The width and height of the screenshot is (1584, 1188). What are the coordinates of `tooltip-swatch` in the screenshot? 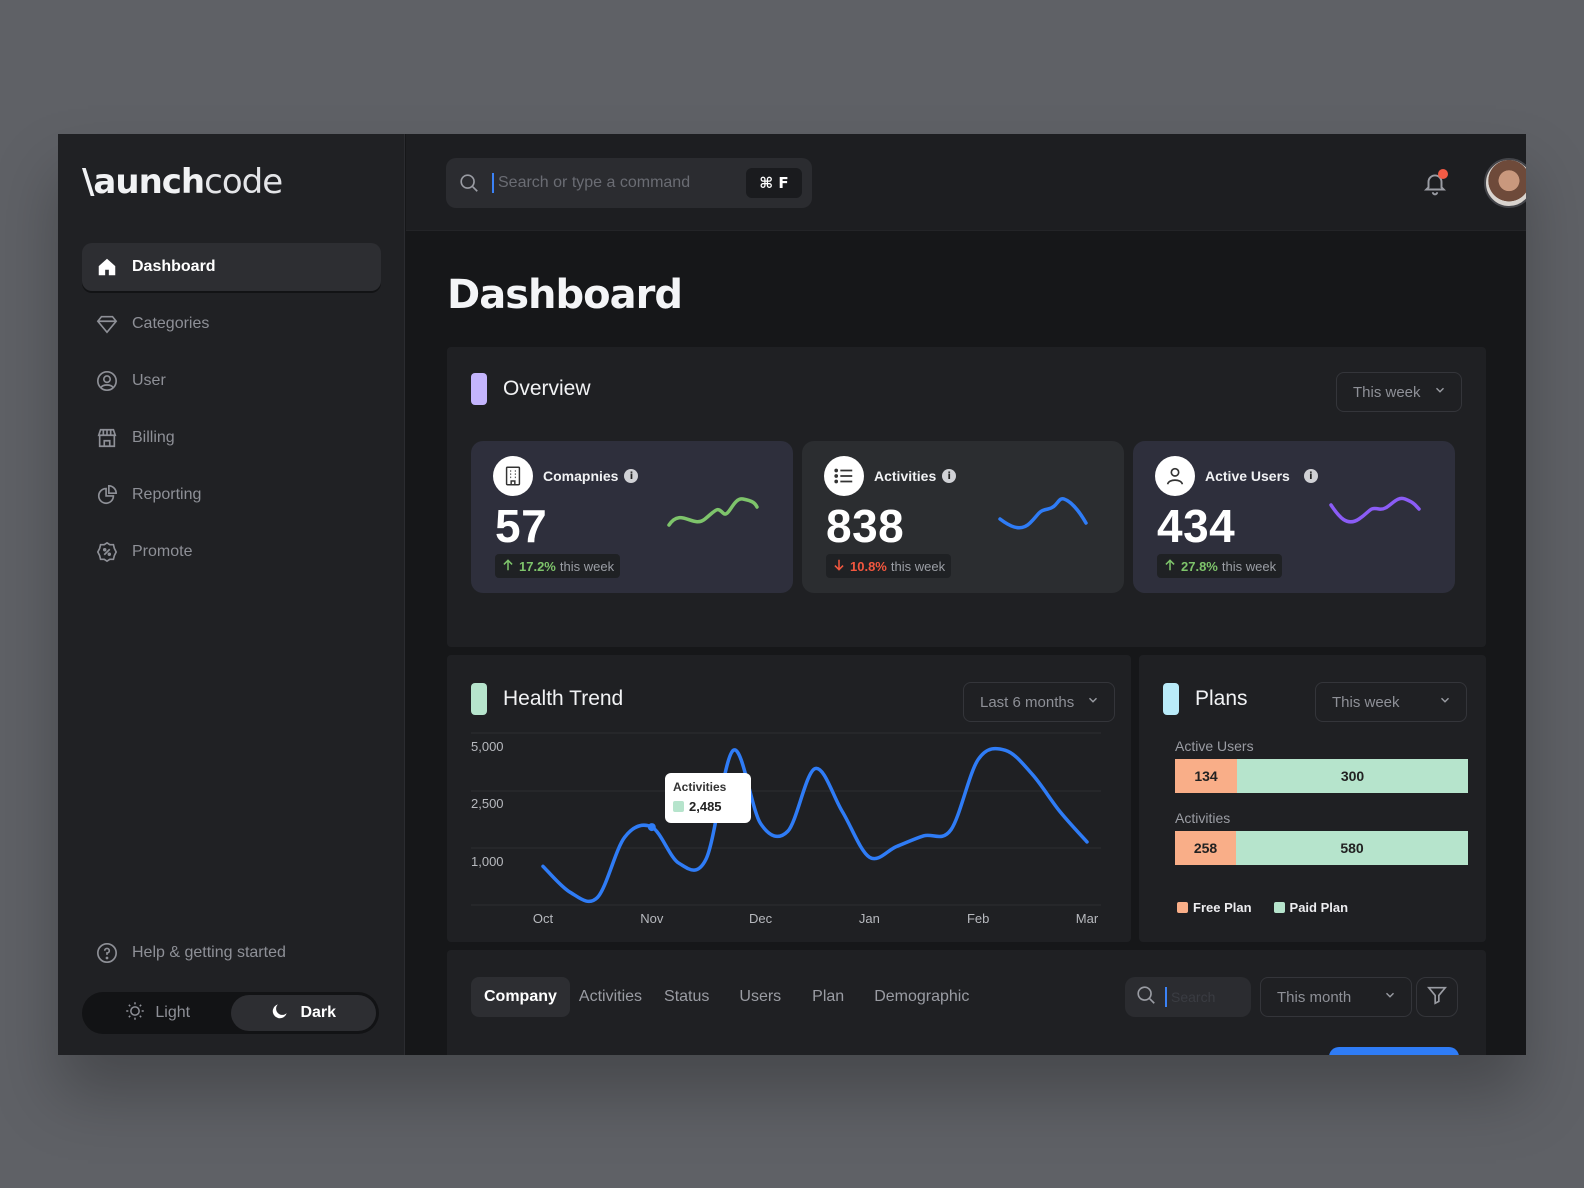 It's located at (678, 806).